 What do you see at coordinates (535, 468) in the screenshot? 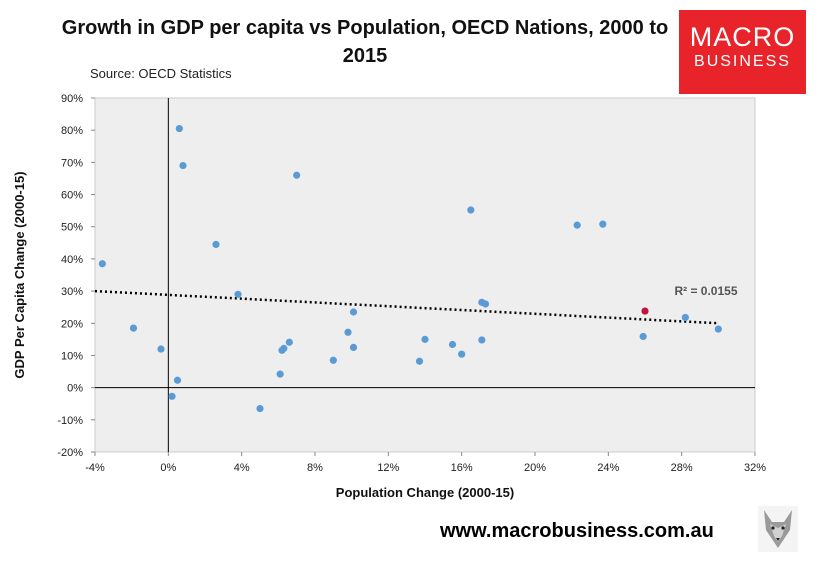
I see `x-tick-label: 20%` at bounding box center [535, 468].